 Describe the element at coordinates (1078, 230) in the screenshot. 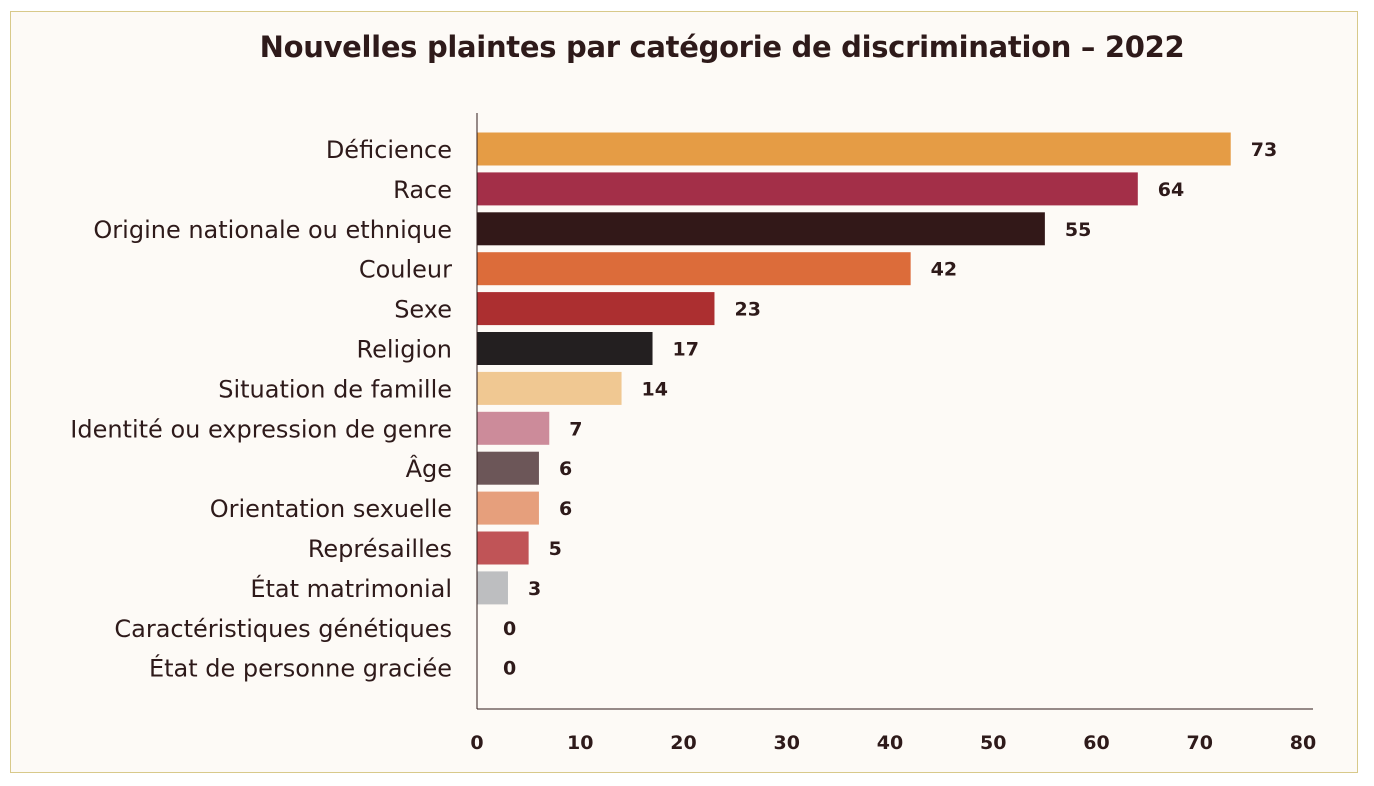

I see `value-label: 55` at that location.